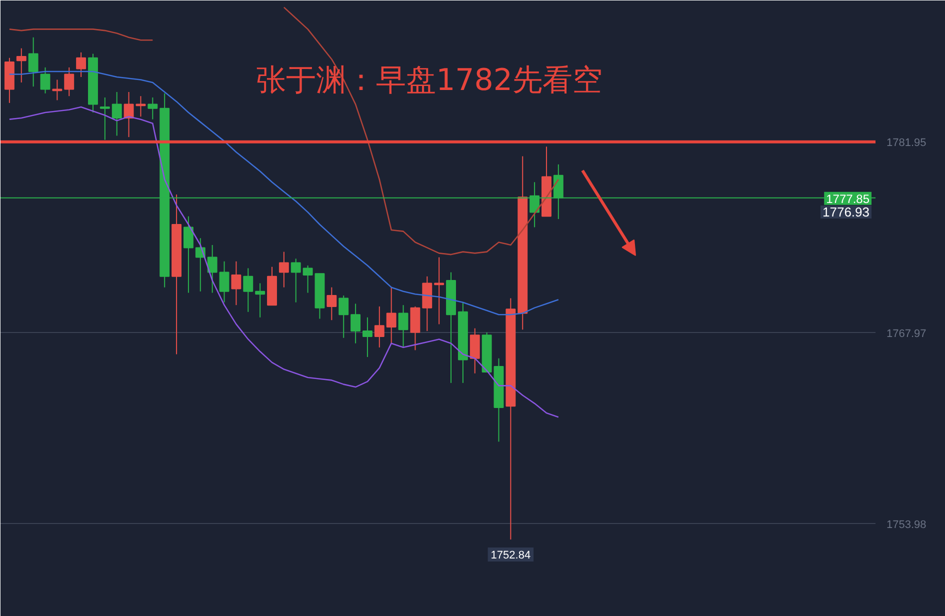  What do you see at coordinates (906, 524) in the screenshot?
I see `y-tick-label: 1753.98` at bounding box center [906, 524].